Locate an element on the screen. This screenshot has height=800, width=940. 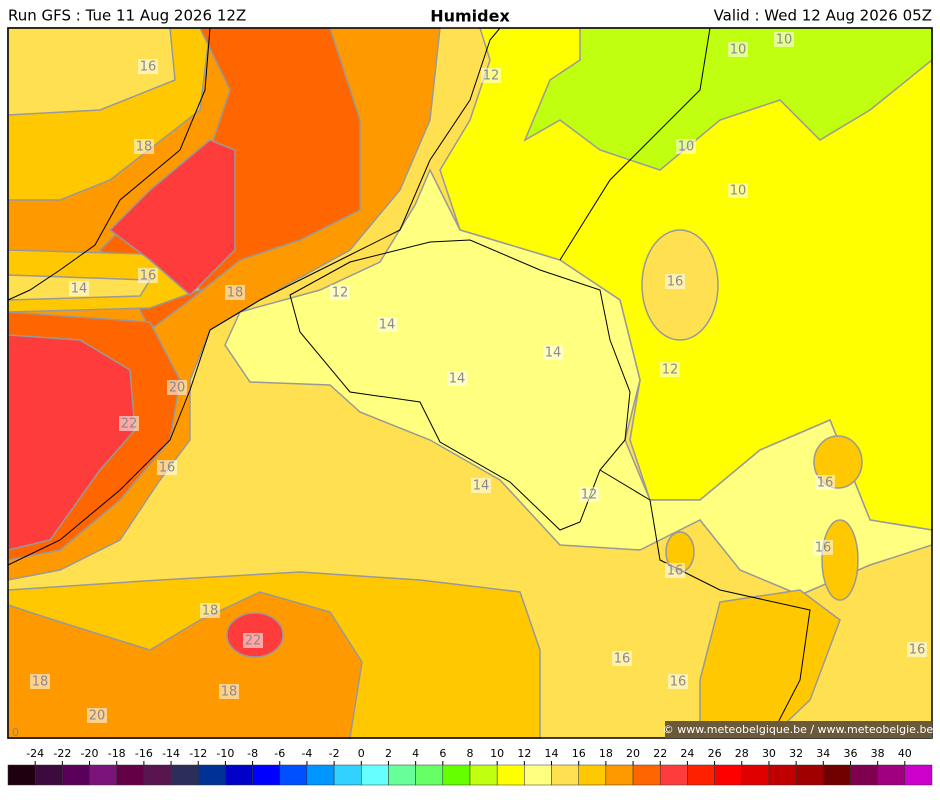
colorbar-tick-label: 18 is located at coordinates (606, 753).